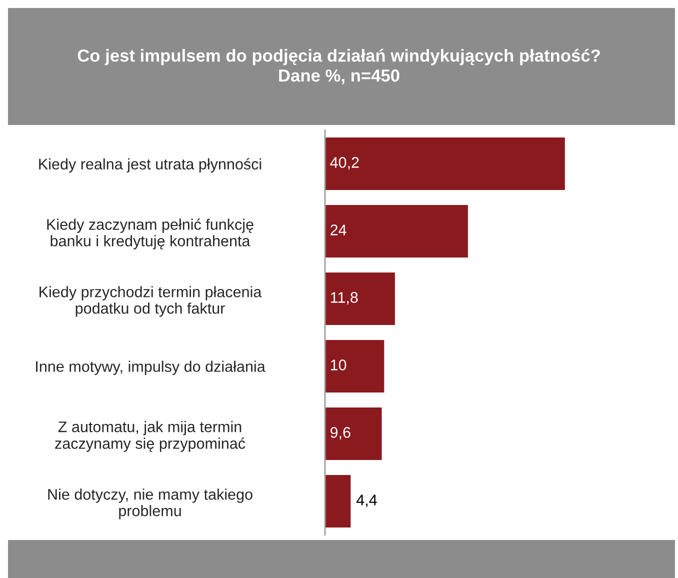  Describe the element at coordinates (340, 433) in the screenshot. I see `data-label: 9,6` at that location.